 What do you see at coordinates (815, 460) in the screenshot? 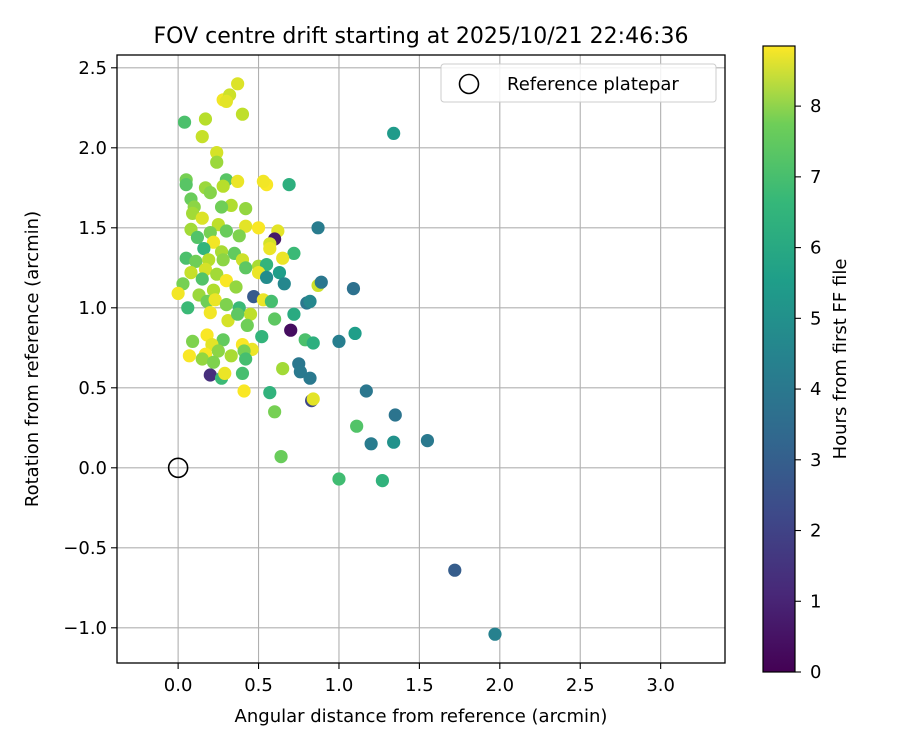
I see `colorbar-tick-label: 3` at bounding box center [815, 460].